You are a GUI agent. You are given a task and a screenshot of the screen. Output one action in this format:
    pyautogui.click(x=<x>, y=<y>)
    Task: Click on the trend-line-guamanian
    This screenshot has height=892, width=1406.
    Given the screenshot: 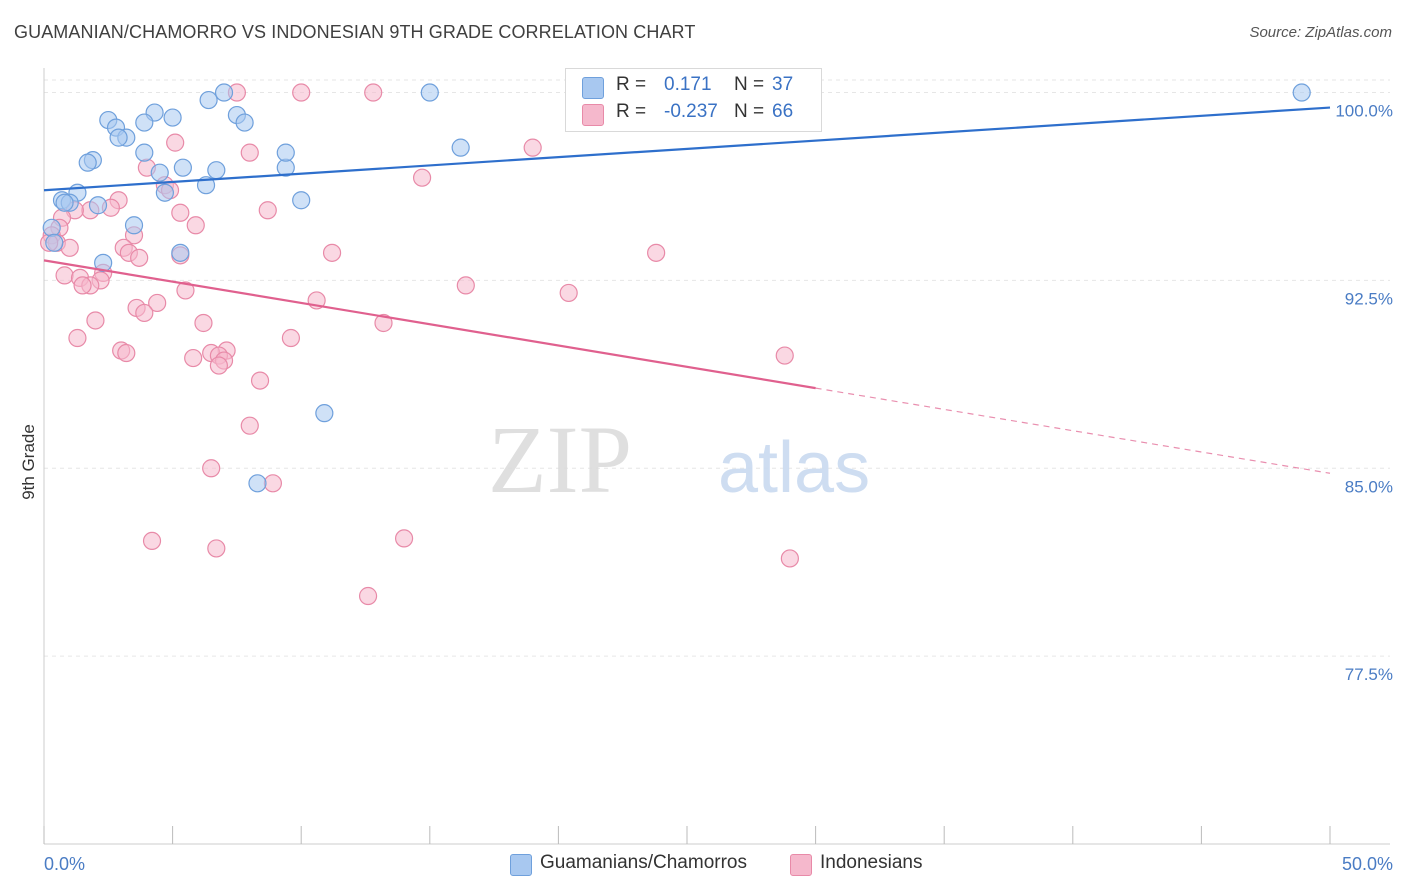 What is the action you would take?
    pyautogui.click(x=687, y=149)
    